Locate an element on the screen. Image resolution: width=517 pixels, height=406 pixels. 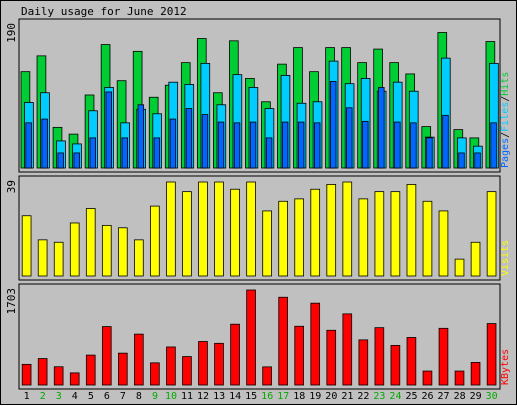
legend-visits: Visits is located at coordinates (505, 258).